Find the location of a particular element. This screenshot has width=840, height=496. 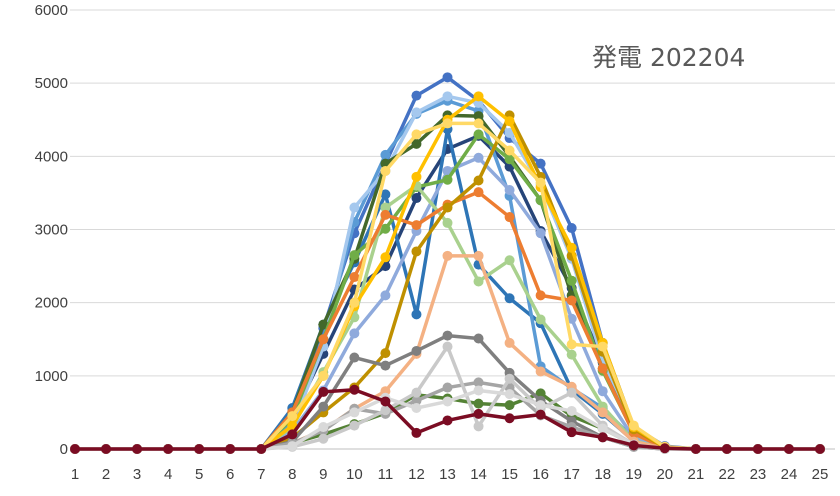

x-tick-label: 24 is located at coordinates (789, 474).